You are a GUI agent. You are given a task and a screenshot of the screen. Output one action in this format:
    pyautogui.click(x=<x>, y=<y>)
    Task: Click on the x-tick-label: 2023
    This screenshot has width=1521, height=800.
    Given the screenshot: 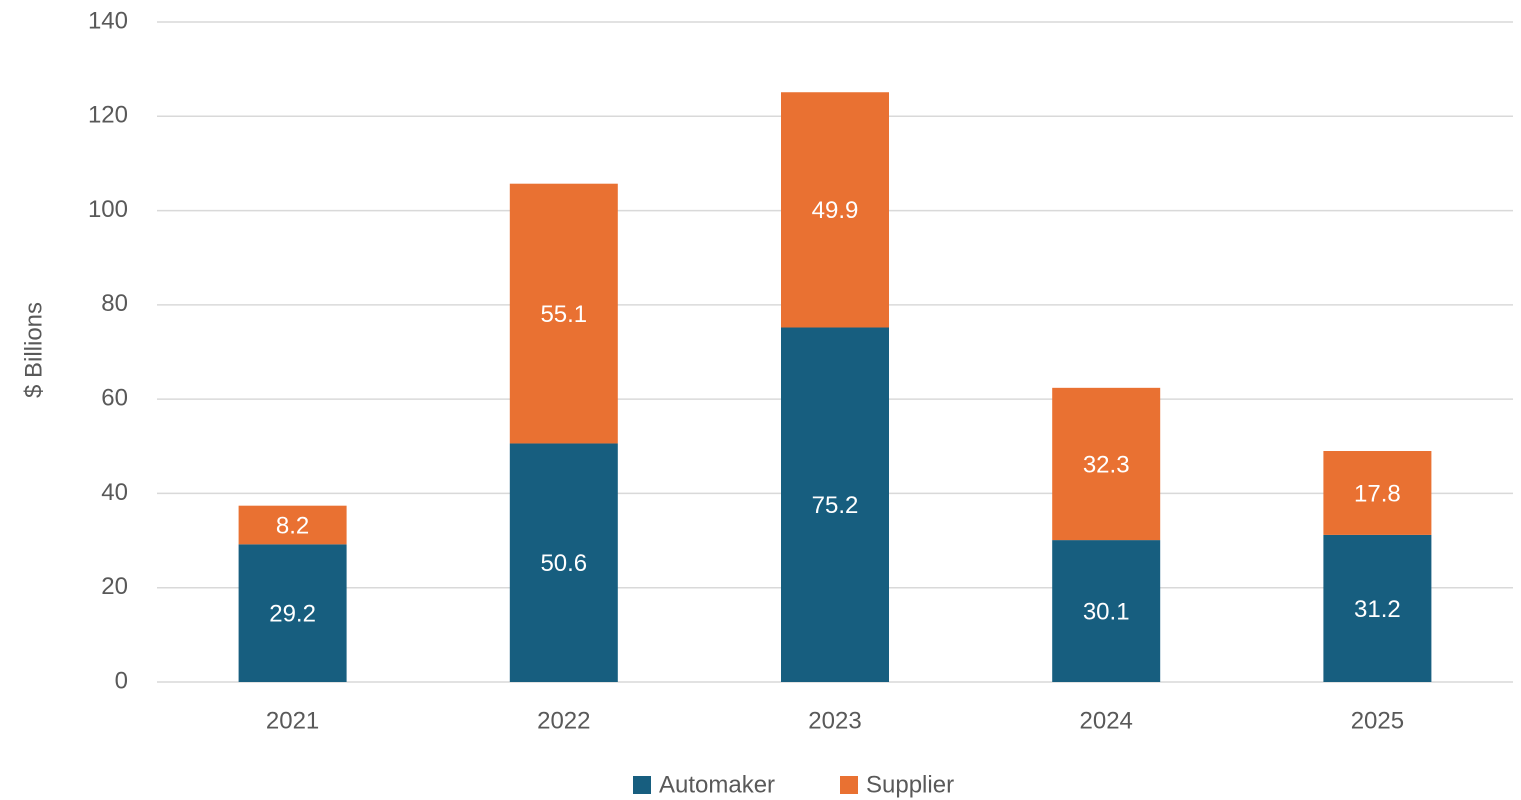 What is the action you would take?
    pyautogui.click(x=834, y=720)
    